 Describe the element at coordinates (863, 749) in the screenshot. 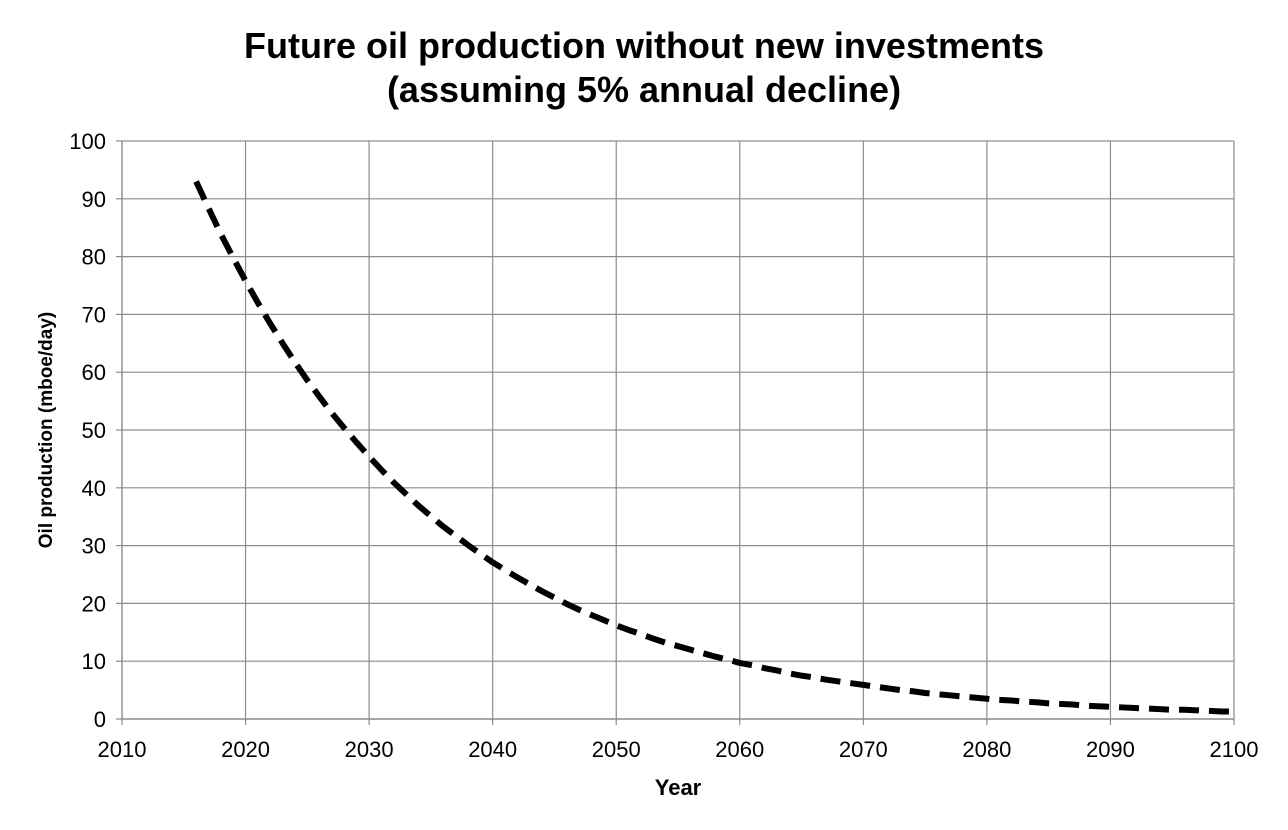

I see `x-tick-label: 2070` at that location.